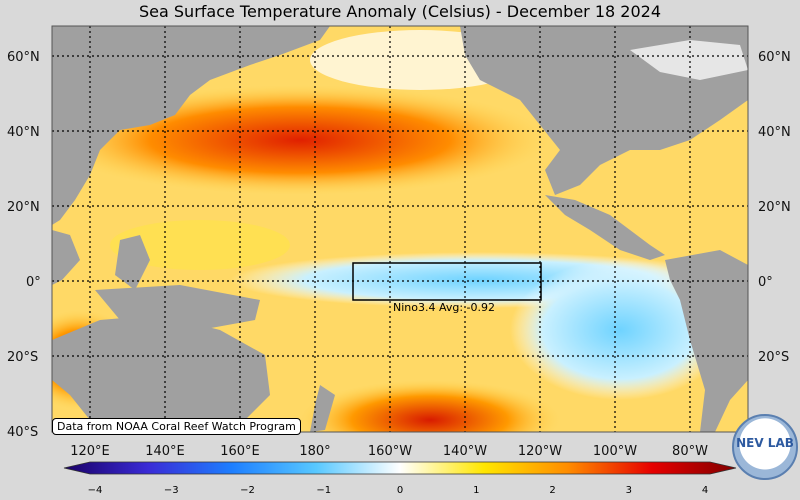 This screenshot has height=500, width=800. What do you see at coordinates (689, 60) in the screenshot?
I see `arctic-ice` at bounding box center [689, 60].